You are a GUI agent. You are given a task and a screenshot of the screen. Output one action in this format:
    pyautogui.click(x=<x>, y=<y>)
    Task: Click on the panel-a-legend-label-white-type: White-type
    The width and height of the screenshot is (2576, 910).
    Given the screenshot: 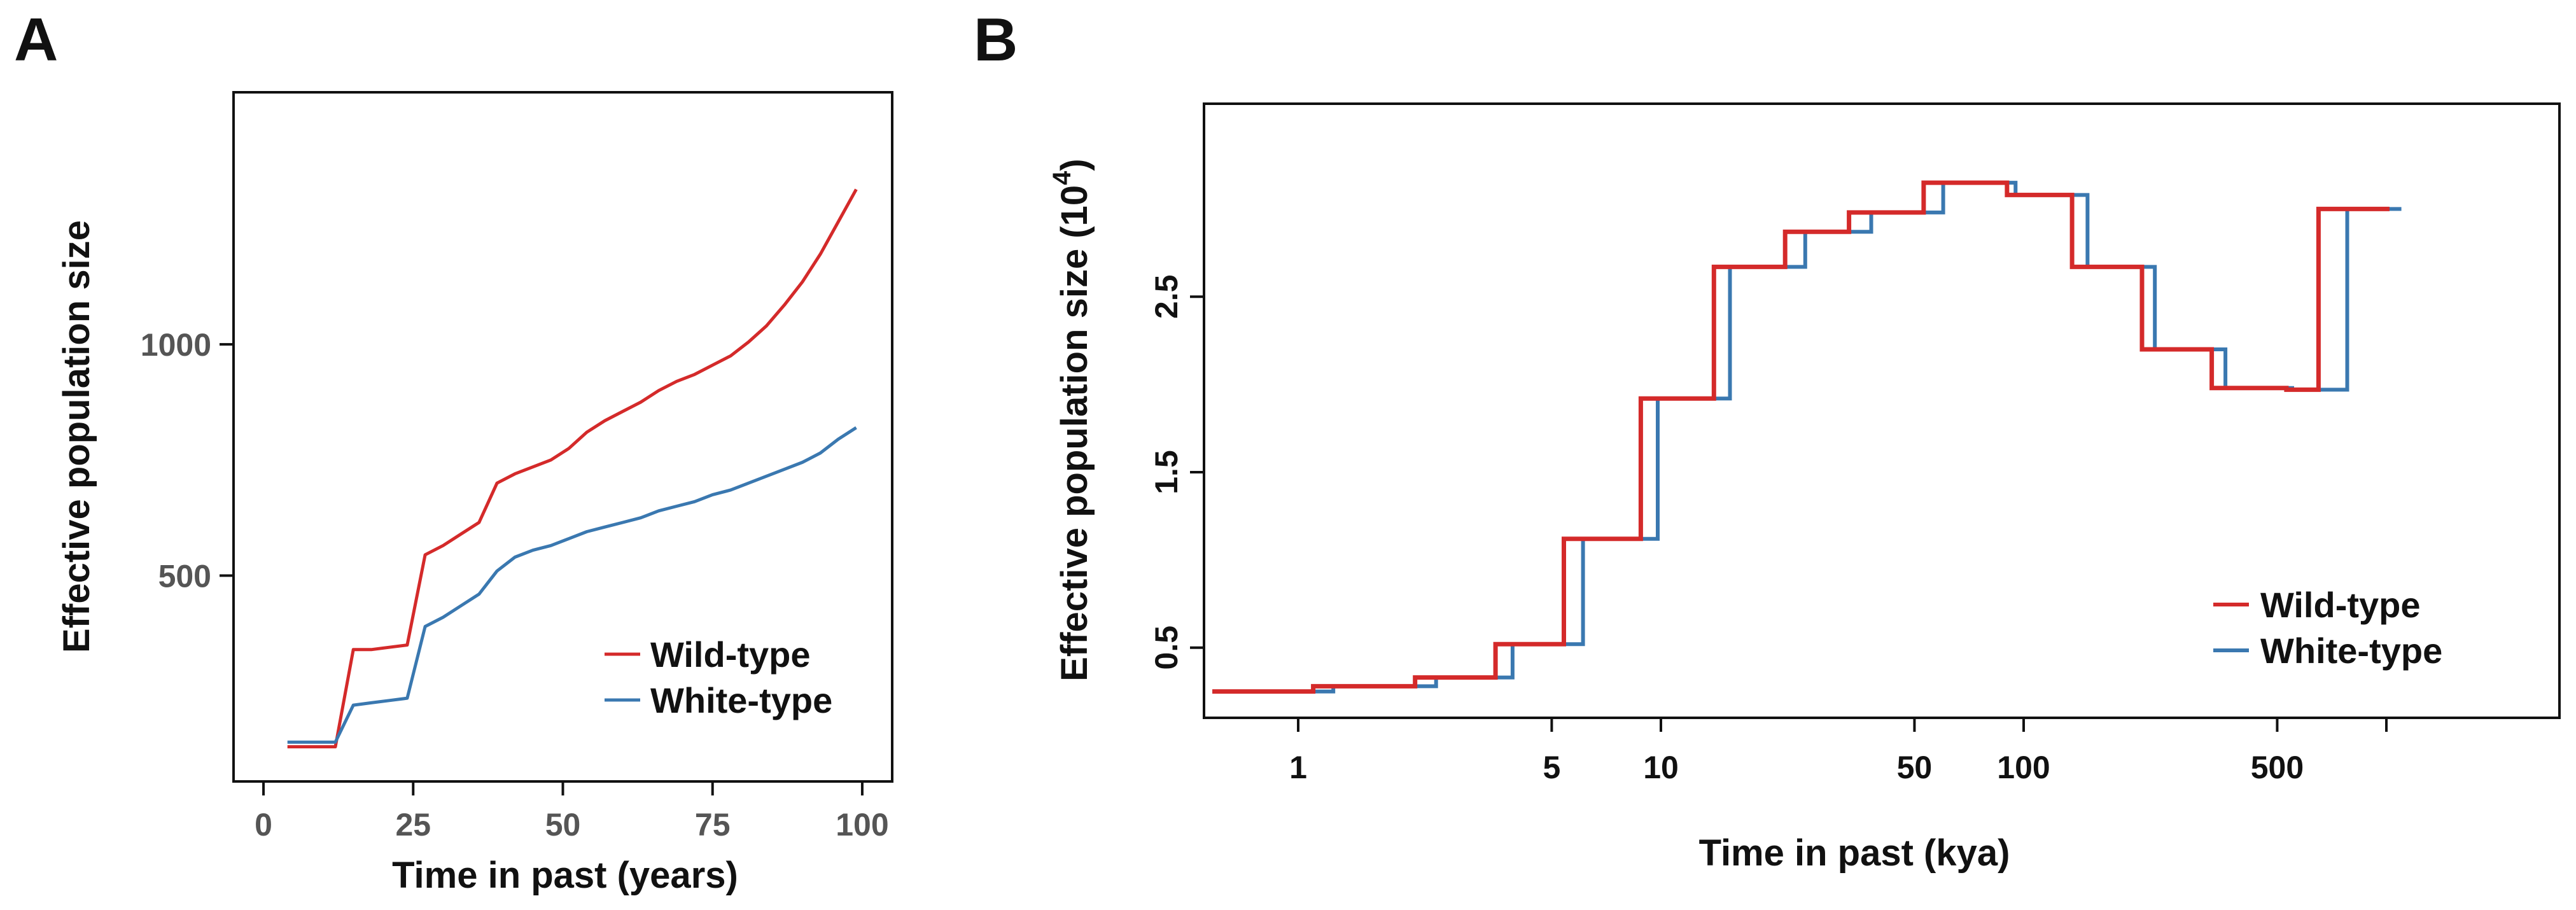 What is the action you would take?
    pyautogui.click(x=741, y=700)
    